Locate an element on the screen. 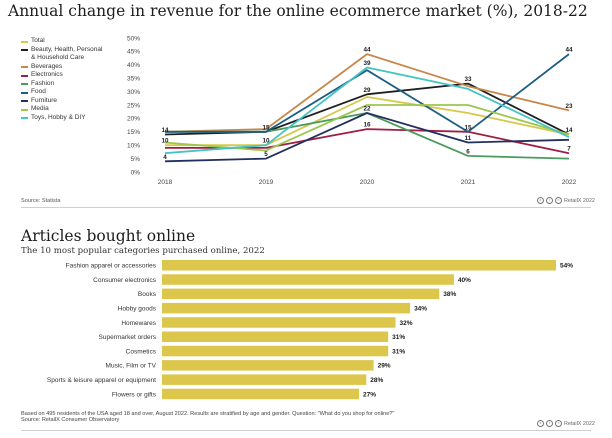  legend-label: Food is located at coordinates (38, 91).